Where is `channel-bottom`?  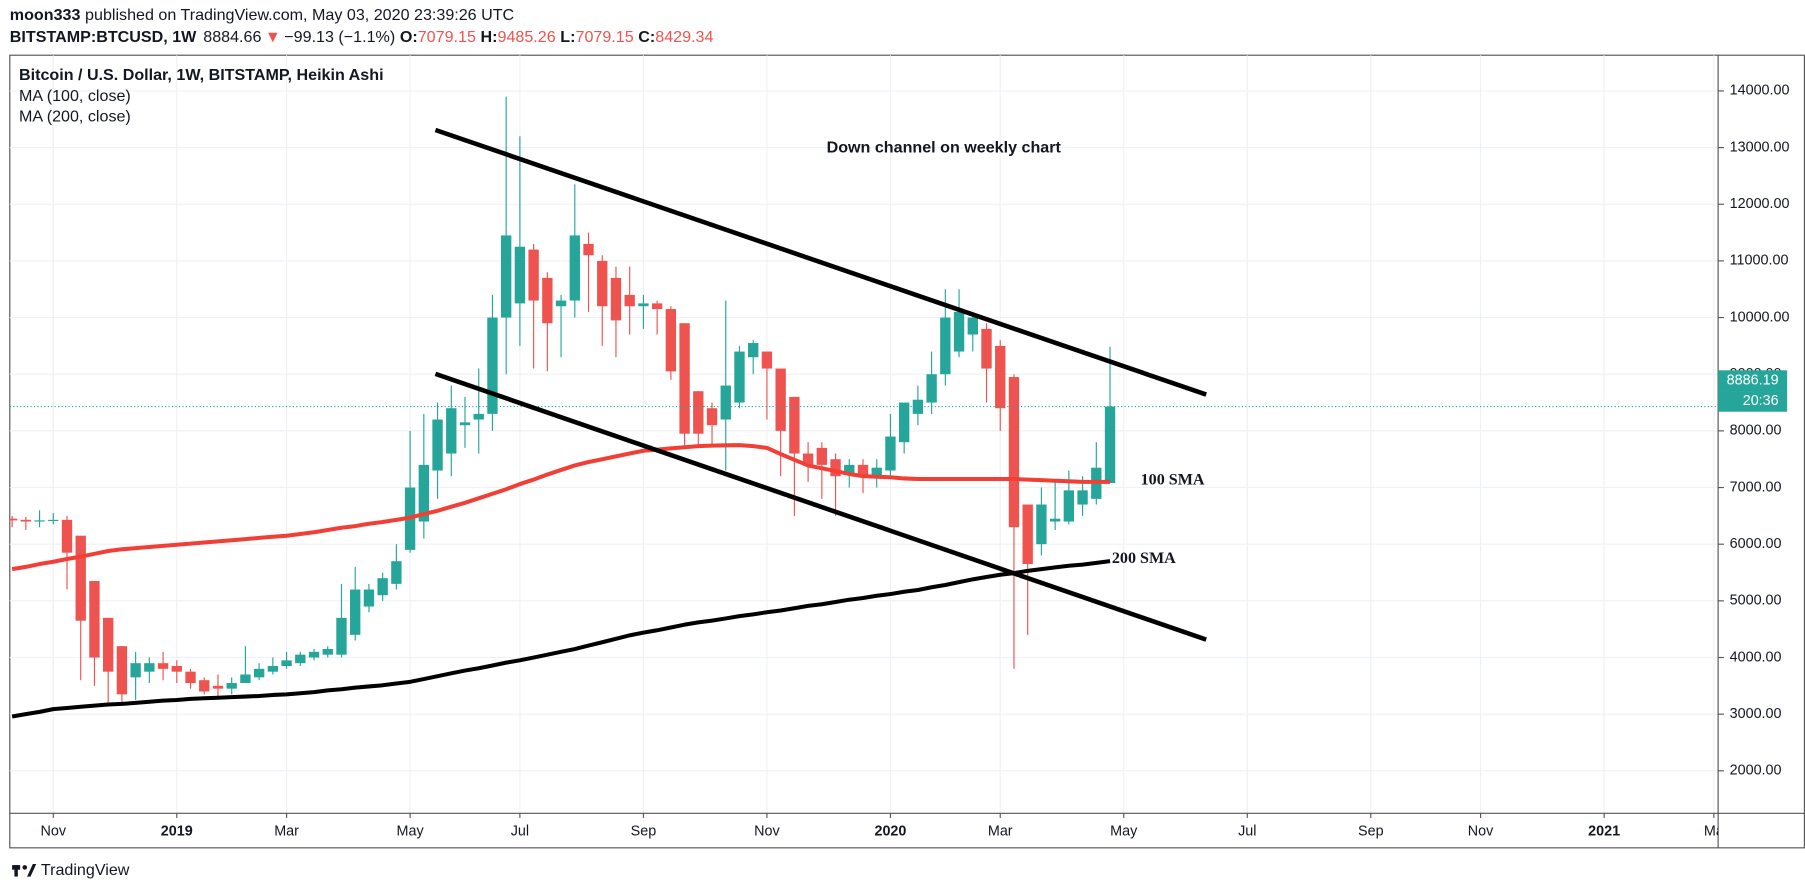
channel-bottom is located at coordinates (820, 506).